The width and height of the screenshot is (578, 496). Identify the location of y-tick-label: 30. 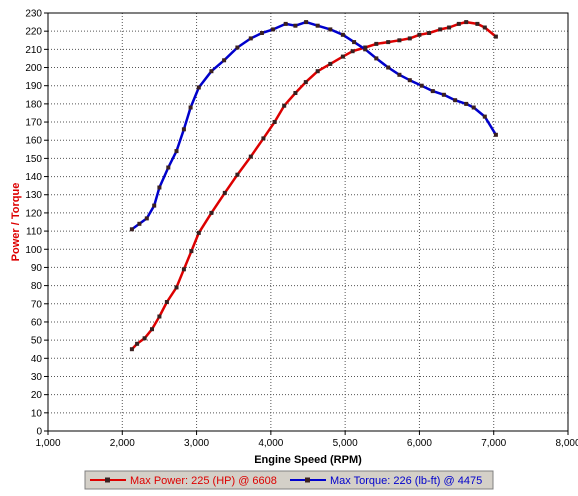
(37, 377).